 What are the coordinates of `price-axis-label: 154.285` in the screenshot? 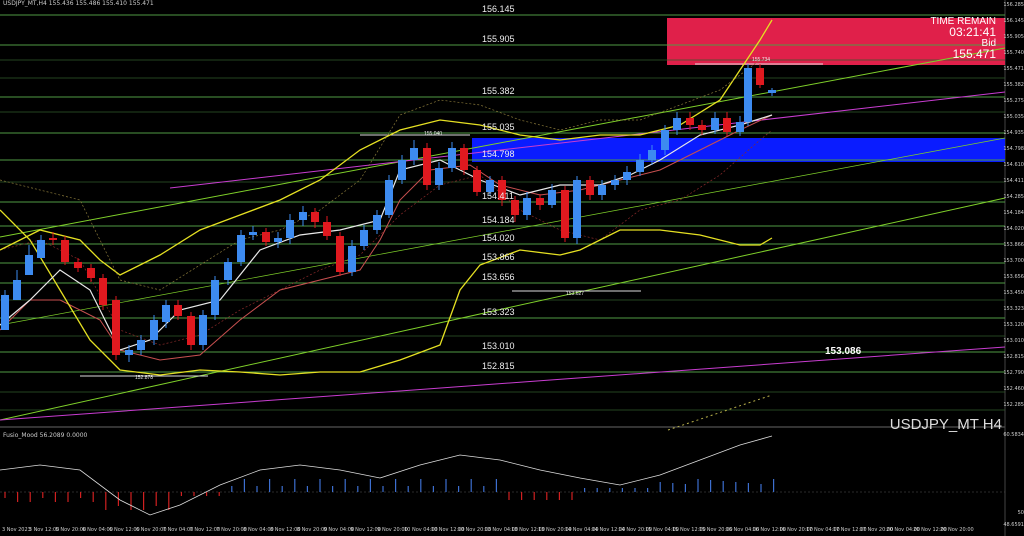 It's located at (1013, 197).